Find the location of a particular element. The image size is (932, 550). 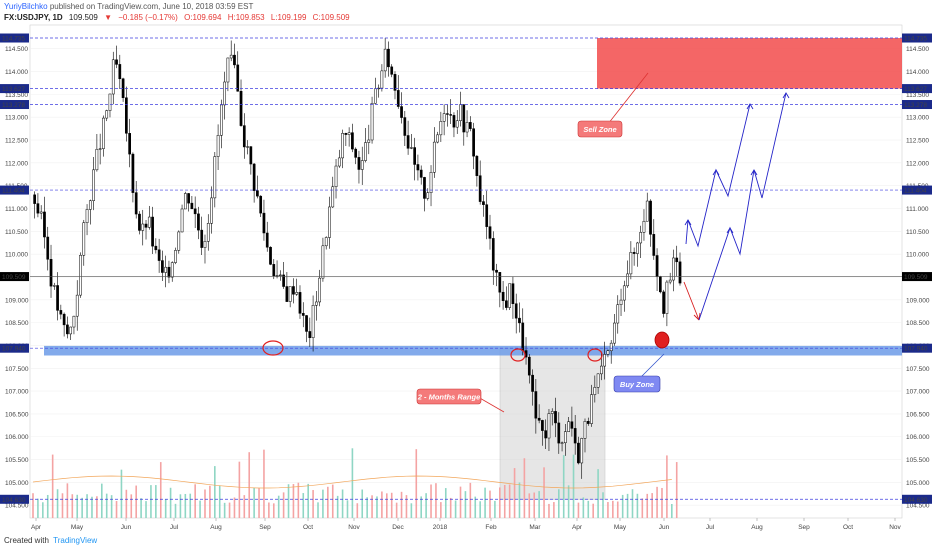

projection-path-upper is located at coordinates (718, 175).